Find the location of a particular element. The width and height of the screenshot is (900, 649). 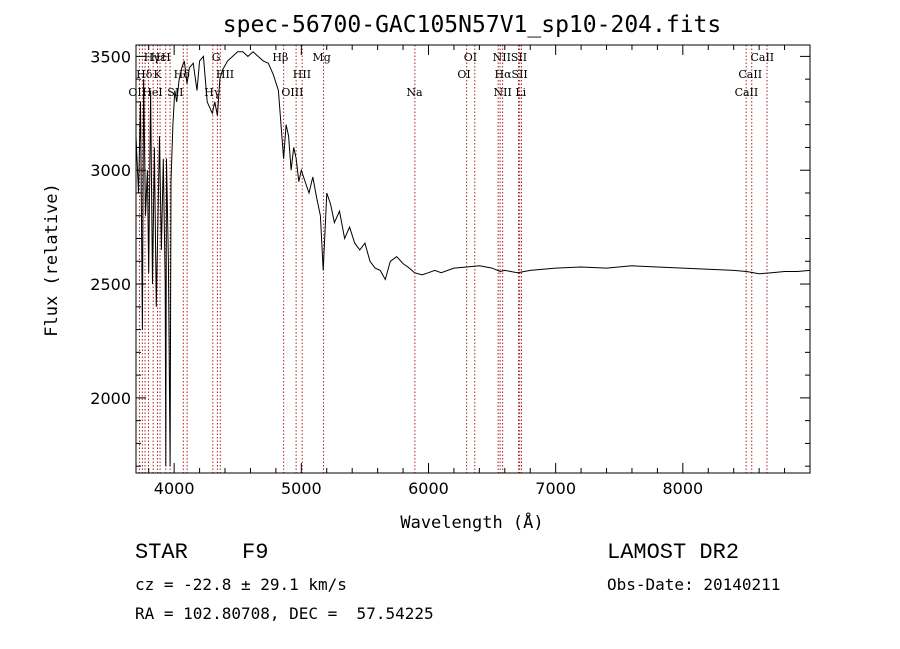

object-subclass: F9 is located at coordinates (255, 552).